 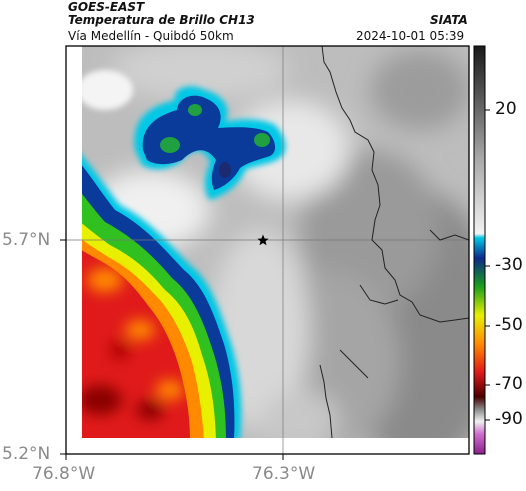 I want to click on star-icon, so click(x=263, y=240).